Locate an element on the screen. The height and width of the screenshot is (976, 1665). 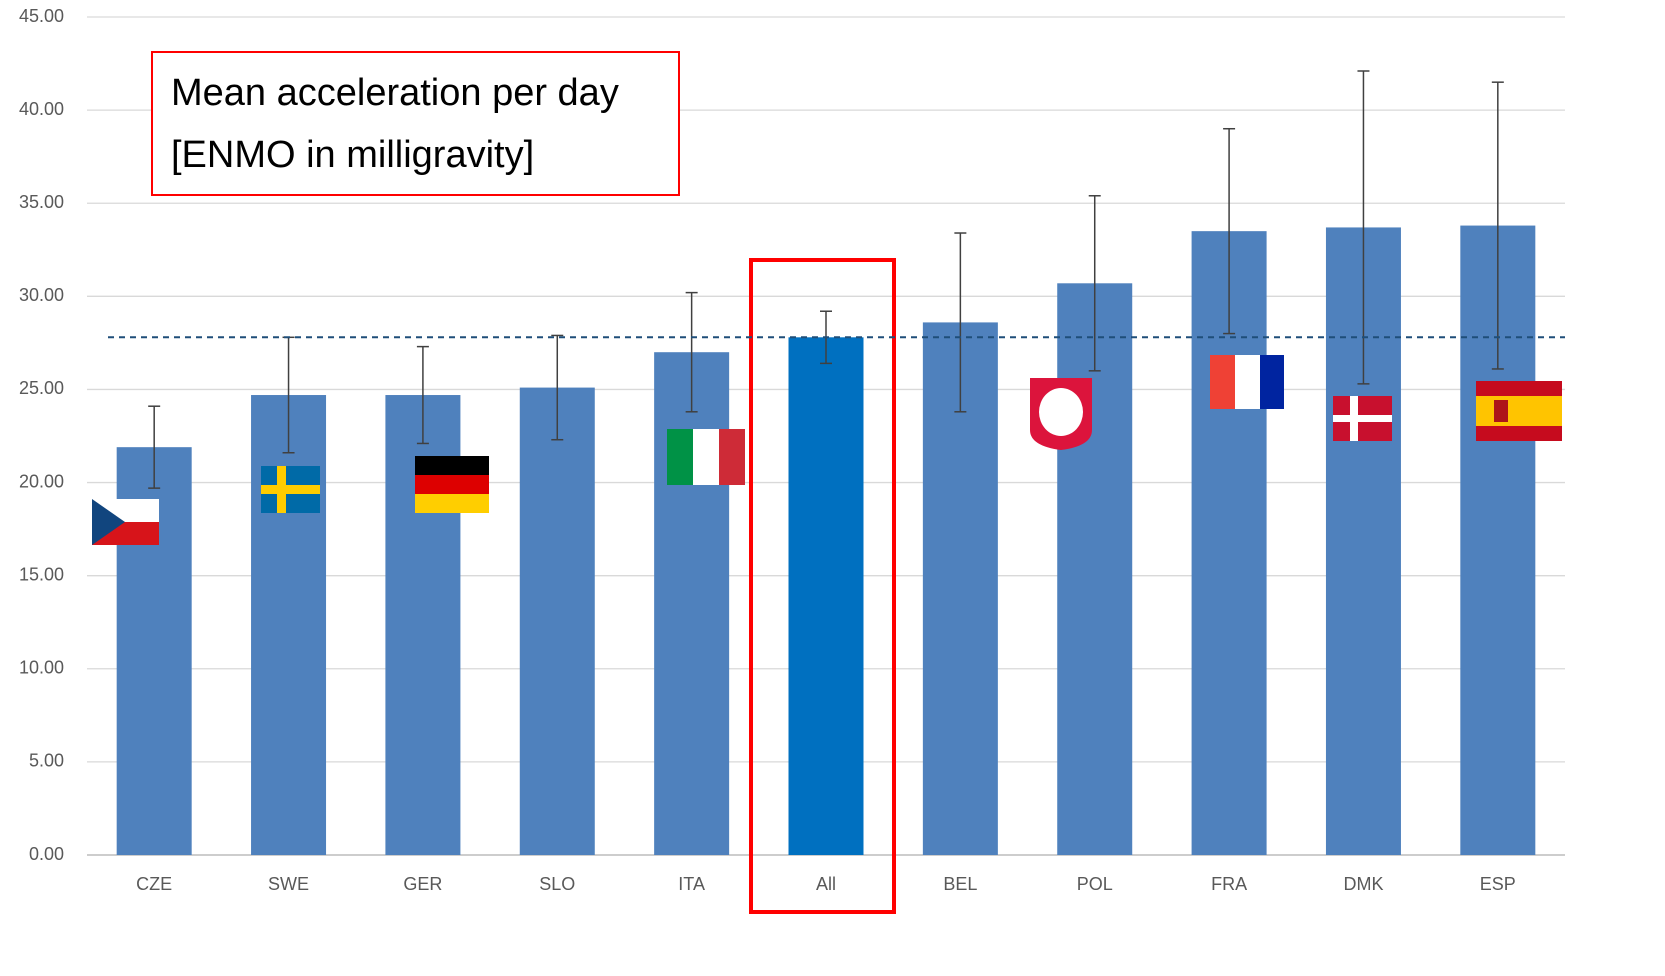
flag-ger is located at coordinates (452, 484).